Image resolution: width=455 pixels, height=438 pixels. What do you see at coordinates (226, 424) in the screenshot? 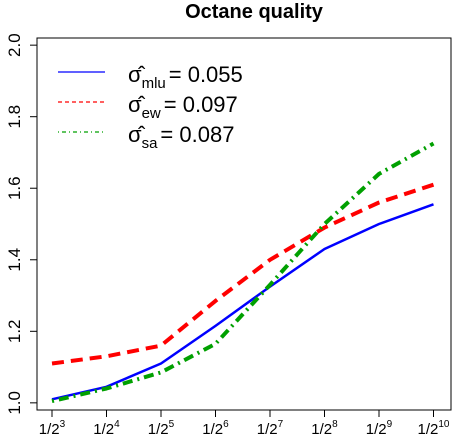
I see `x-tick-exponent: 6` at bounding box center [226, 424].